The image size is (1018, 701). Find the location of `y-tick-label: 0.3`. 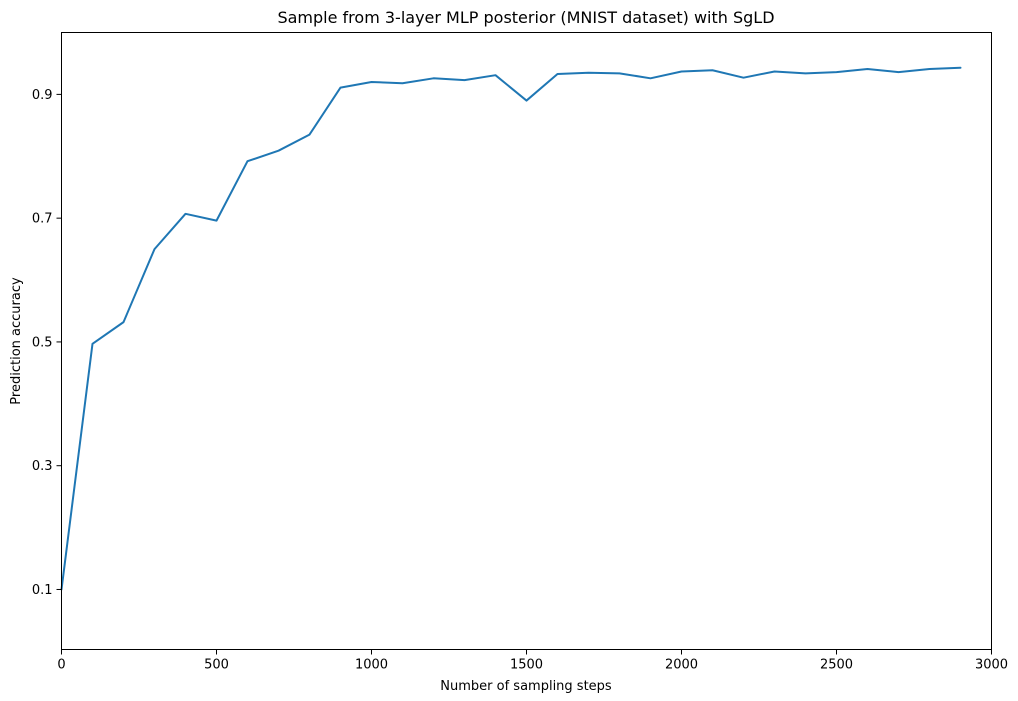

y-tick-label: 0.3 is located at coordinates (42, 466).